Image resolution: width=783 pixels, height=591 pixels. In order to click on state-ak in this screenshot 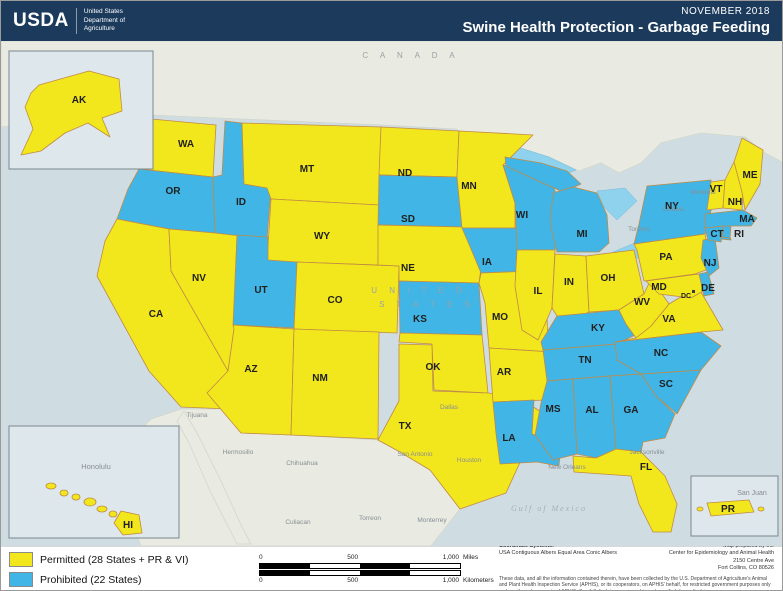, I will do `click(71, 113)`.